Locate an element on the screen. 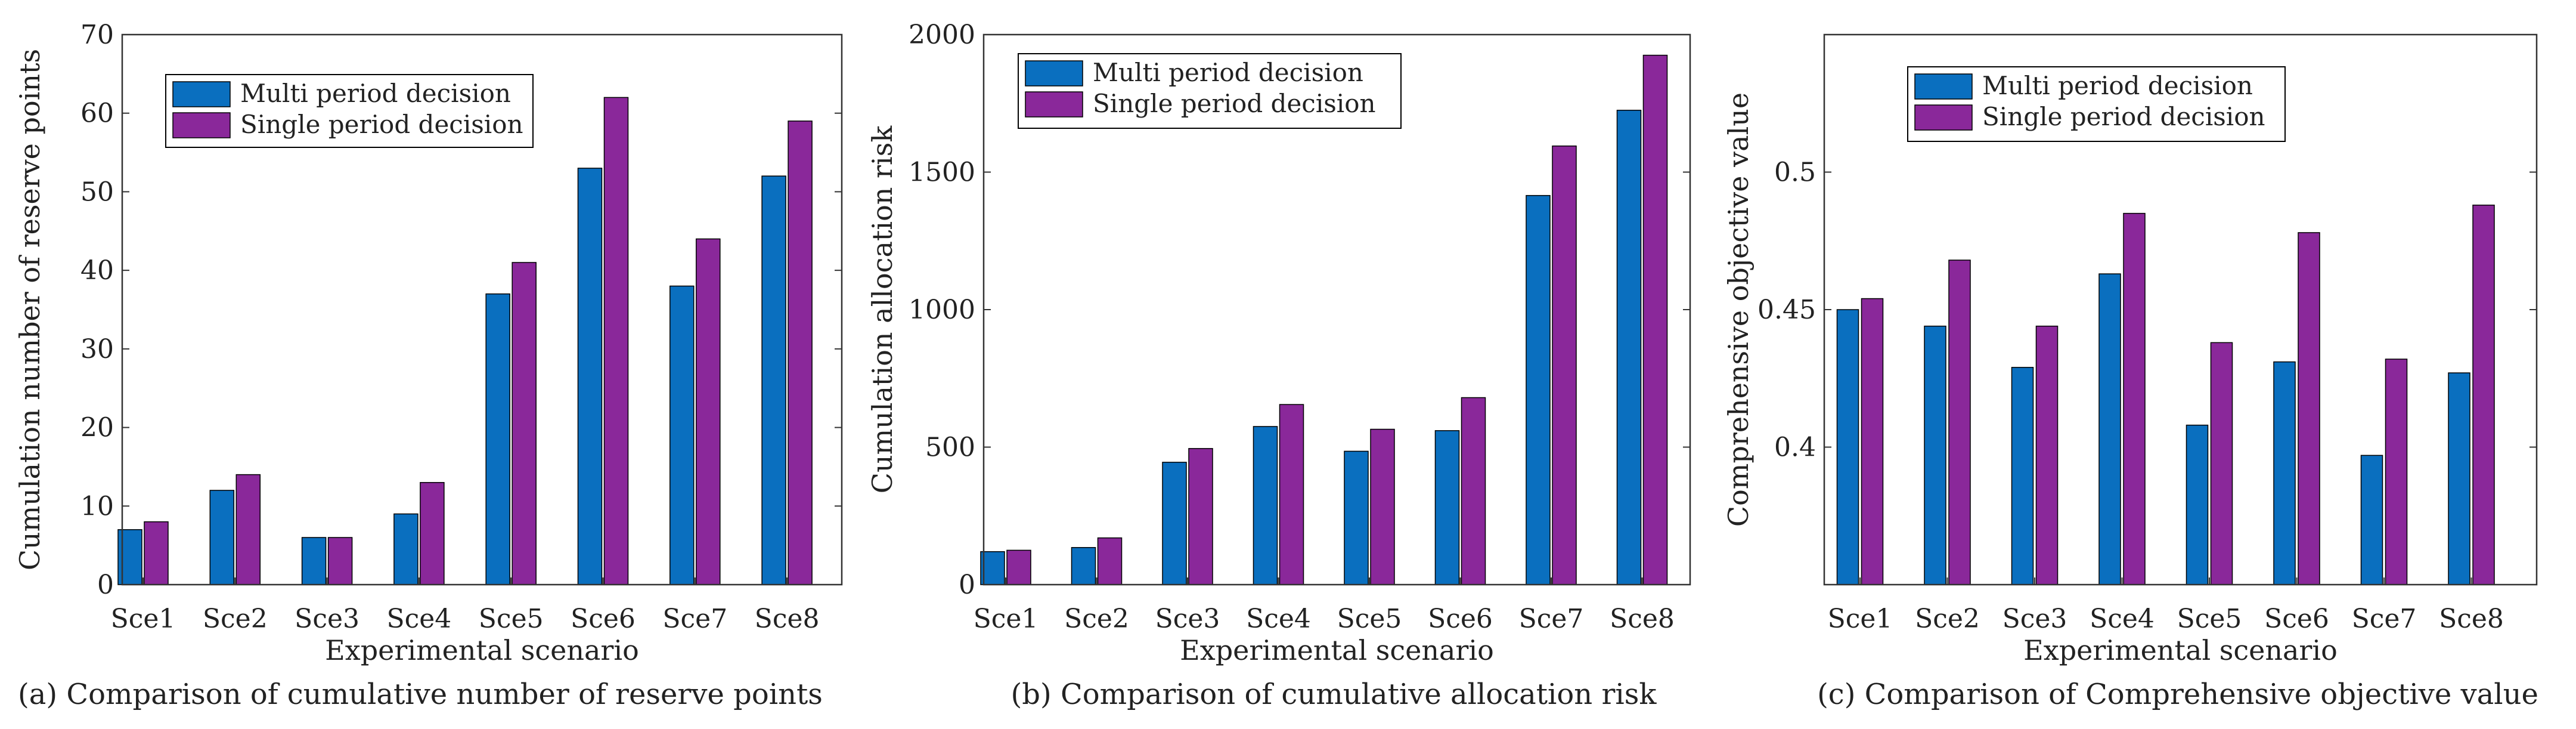  y-tick-label: 50 is located at coordinates (97, 192).